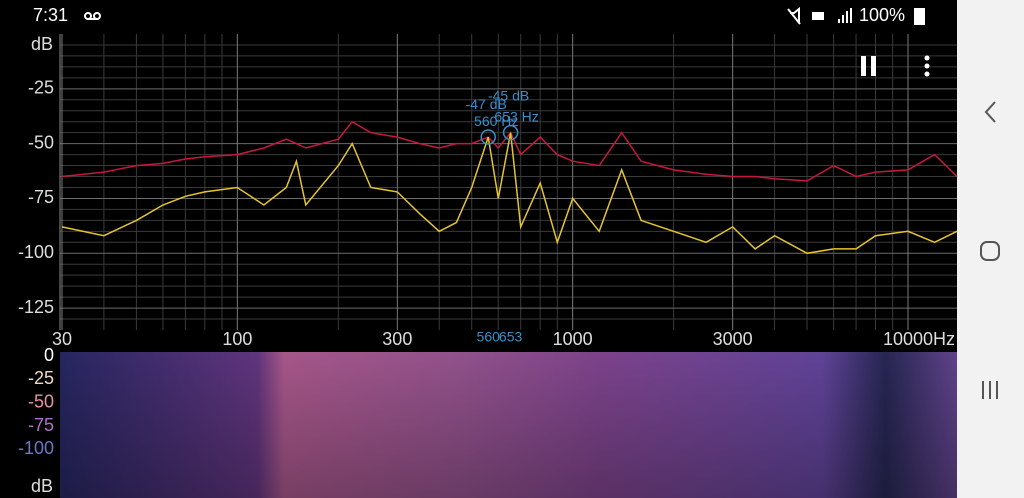 The height and width of the screenshot is (498, 1024). I want to click on peak-axis-label: 653, so click(511, 337).